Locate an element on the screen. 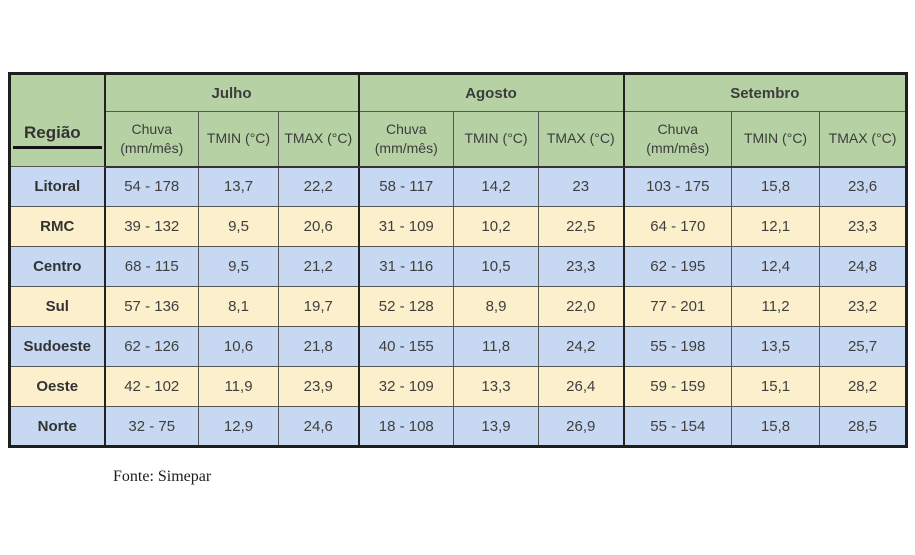 The image size is (915, 555). table-cell: 25,7 is located at coordinates (863, 346).